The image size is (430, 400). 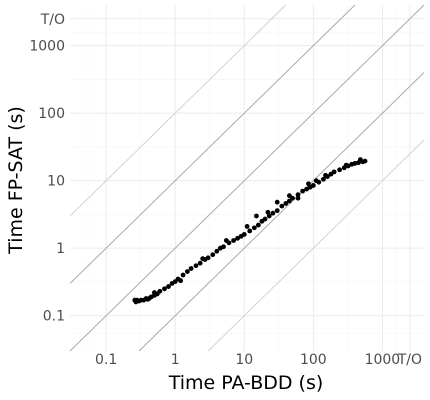 I want to click on y-tick-label: 1, so click(x=60, y=249).